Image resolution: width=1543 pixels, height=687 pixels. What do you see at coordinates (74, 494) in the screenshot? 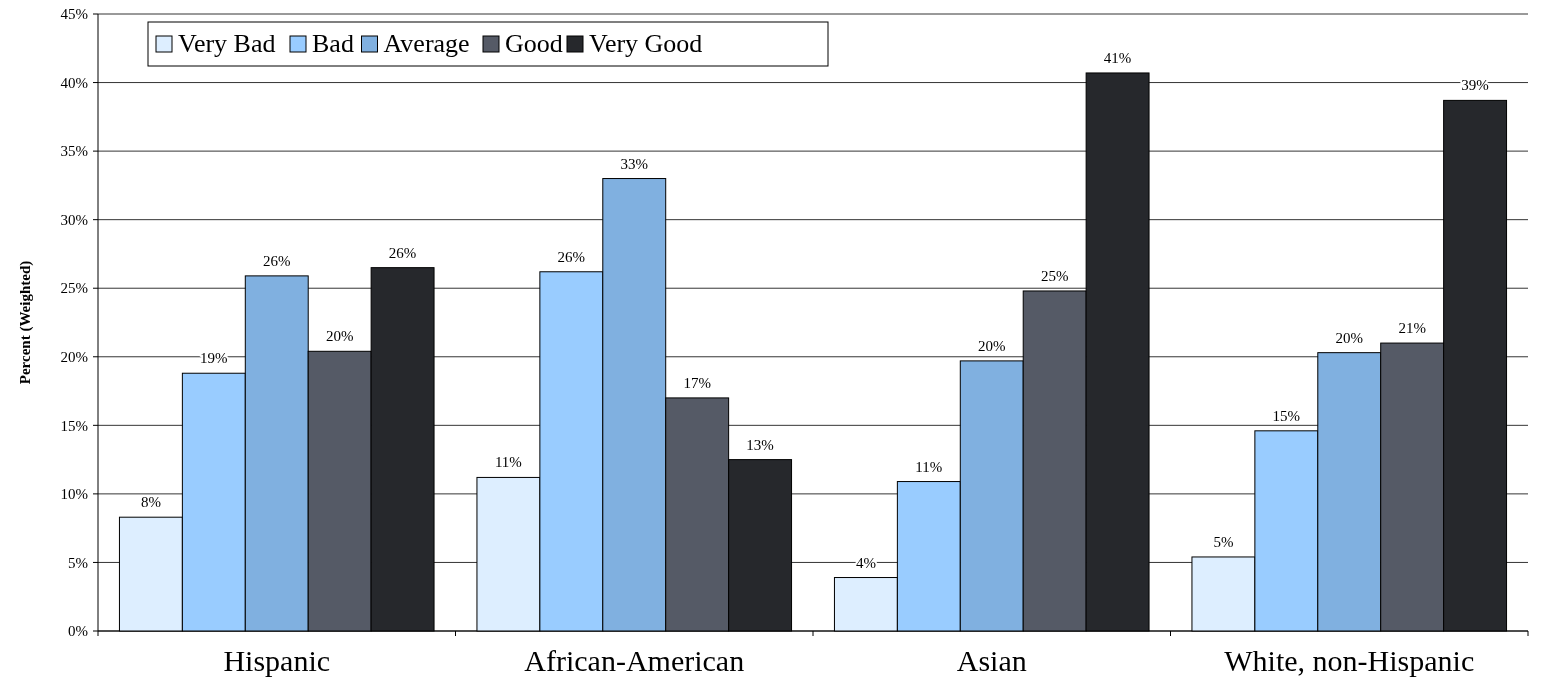
I see `y-tick-label: 10%` at bounding box center [74, 494].